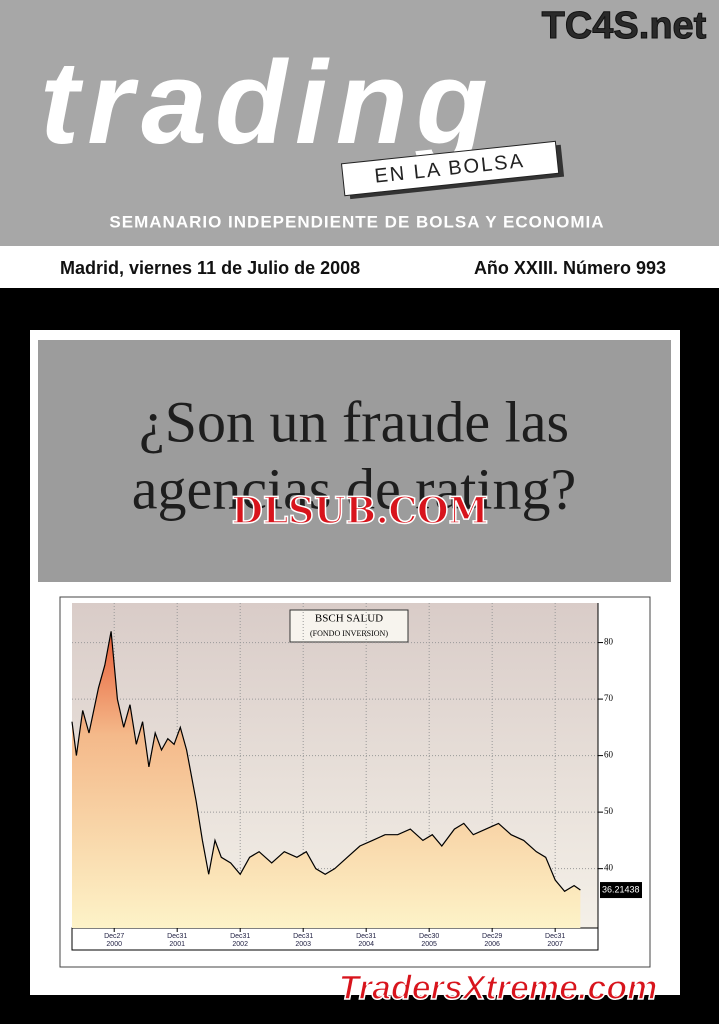 The height and width of the screenshot is (1029, 719). I want to click on watermark: TC4S.net, so click(624, 26).